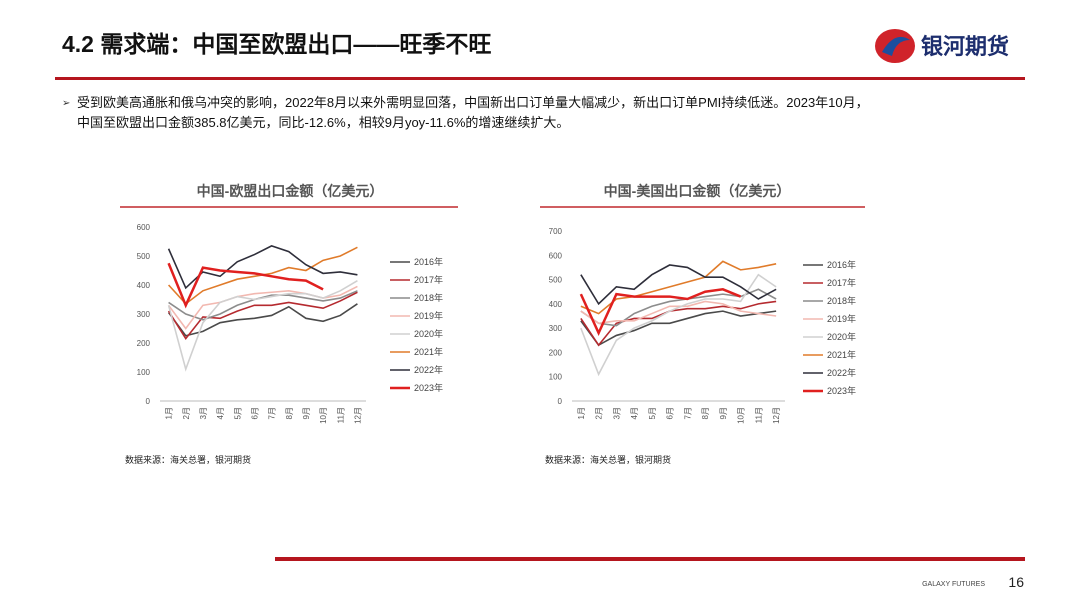 The image size is (1080, 613). What do you see at coordinates (276, 44) in the screenshot?
I see `slide-title: 4.2 需求端：中国至欧盟出口——旺季不旺` at bounding box center [276, 44].